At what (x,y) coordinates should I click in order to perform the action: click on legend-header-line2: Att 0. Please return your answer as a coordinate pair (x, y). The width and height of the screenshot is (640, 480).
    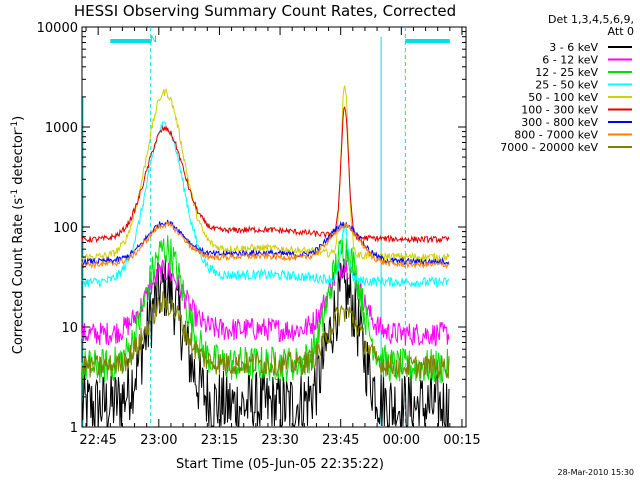
    Looking at the image, I should click on (621, 31).